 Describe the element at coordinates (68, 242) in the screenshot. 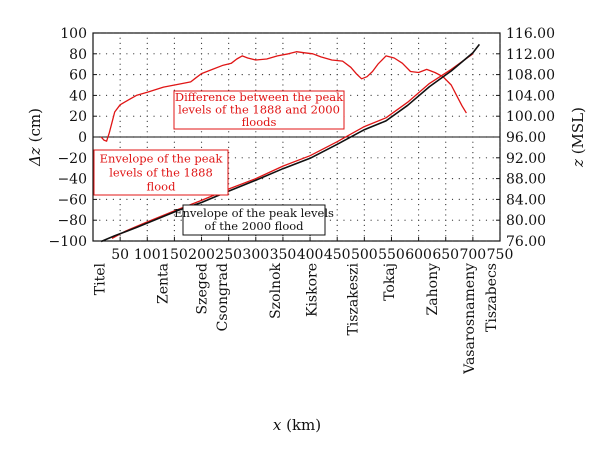

I see `y-left-tick-label: −100` at that location.